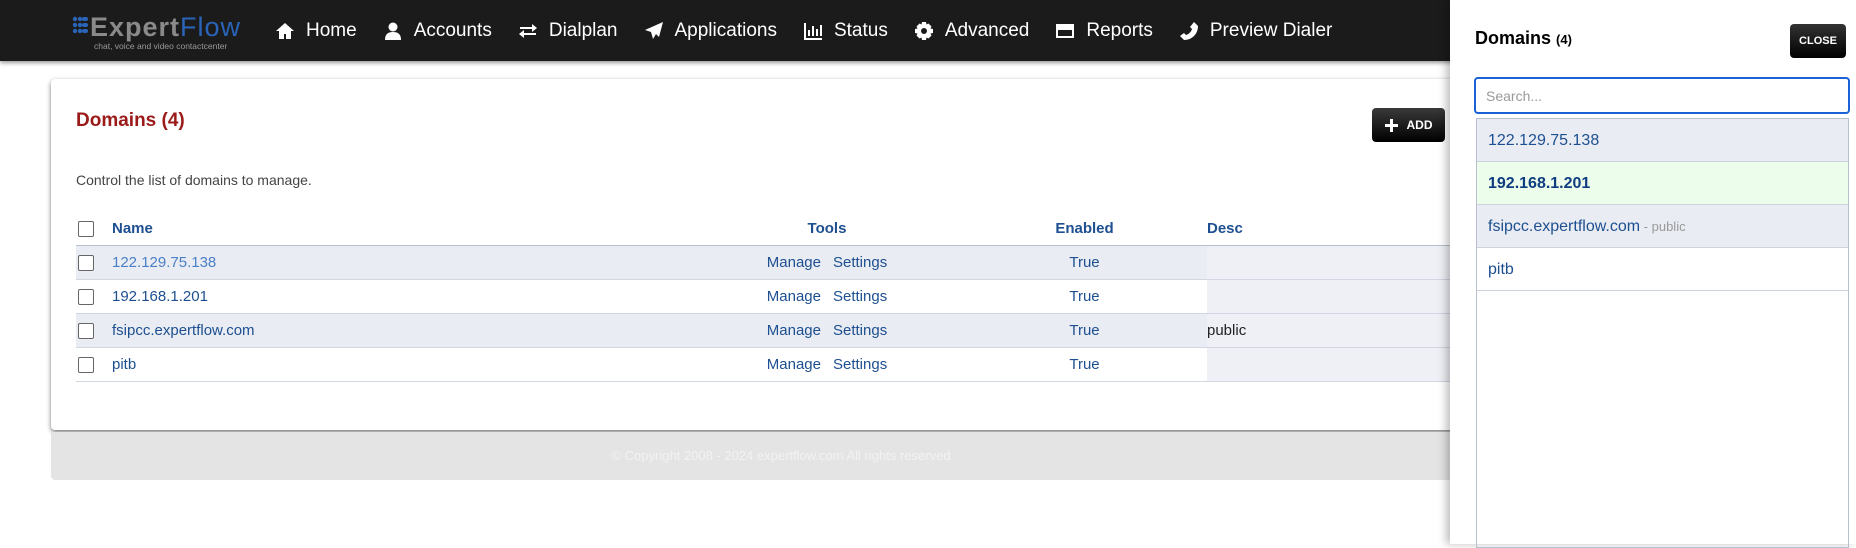  I want to click on nav-label: Applications, so click(725, 30).